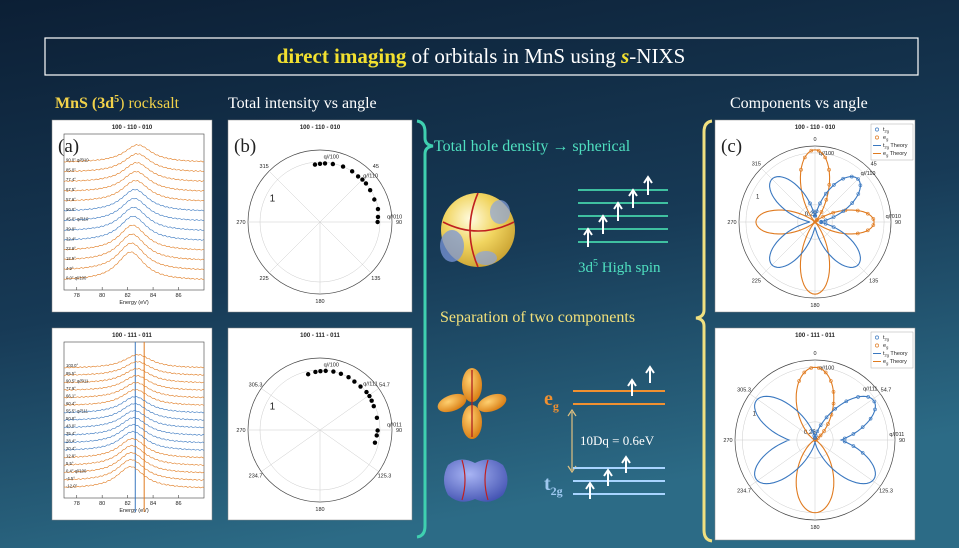  What do you see at coordinates (71, 403) in the screenshot?
I see `curve-label: 60.4°` at bounding box center [71, 403].